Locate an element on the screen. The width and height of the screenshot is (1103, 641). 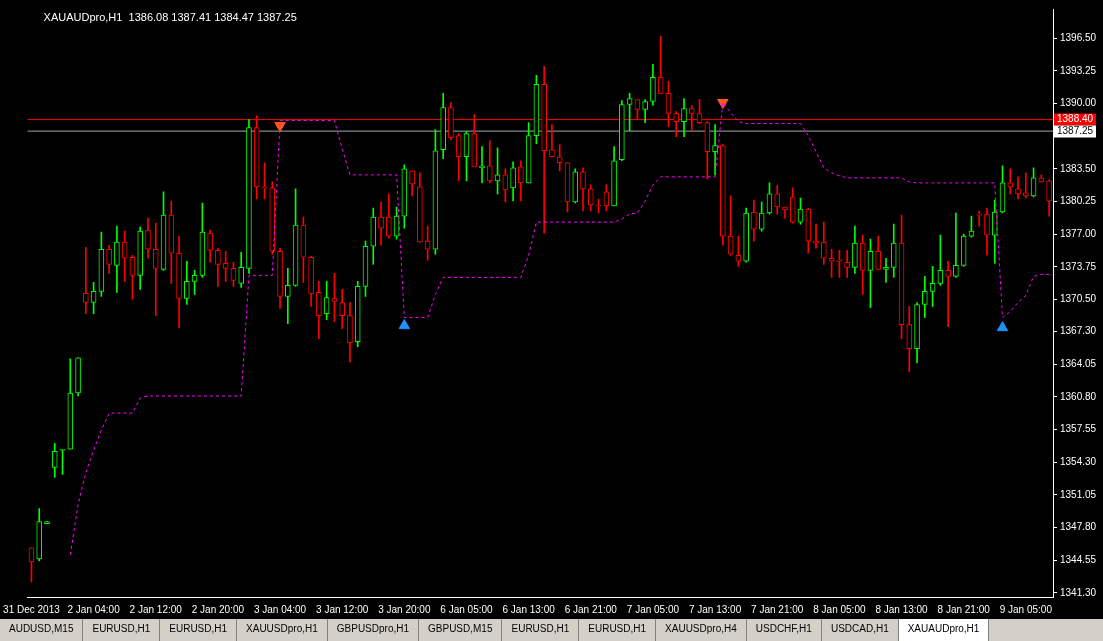
x-tick-label: 2 Jan 12:00 is located at coordinates (156, 609).